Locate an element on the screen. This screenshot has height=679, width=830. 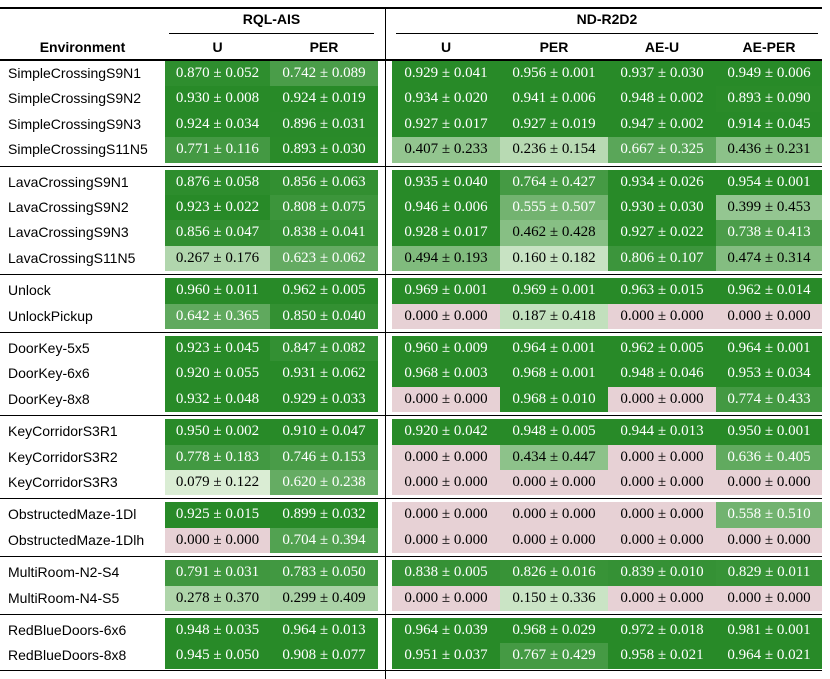
score-cell: 0.876 ± 0.058 is located at coordinates (217, 182).